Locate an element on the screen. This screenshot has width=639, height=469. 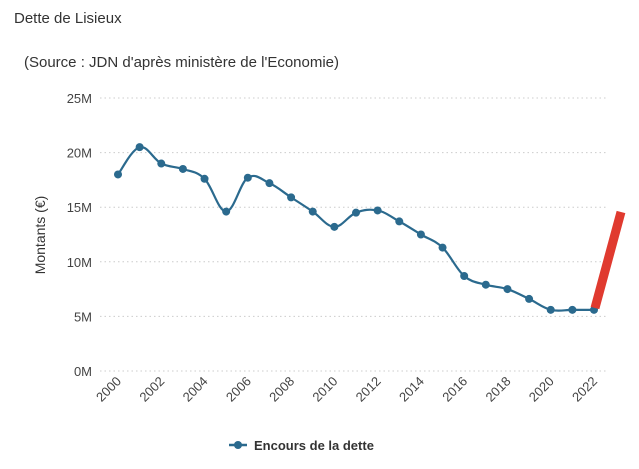
y-tick-label: 5M is located at coordinates (83, 316).